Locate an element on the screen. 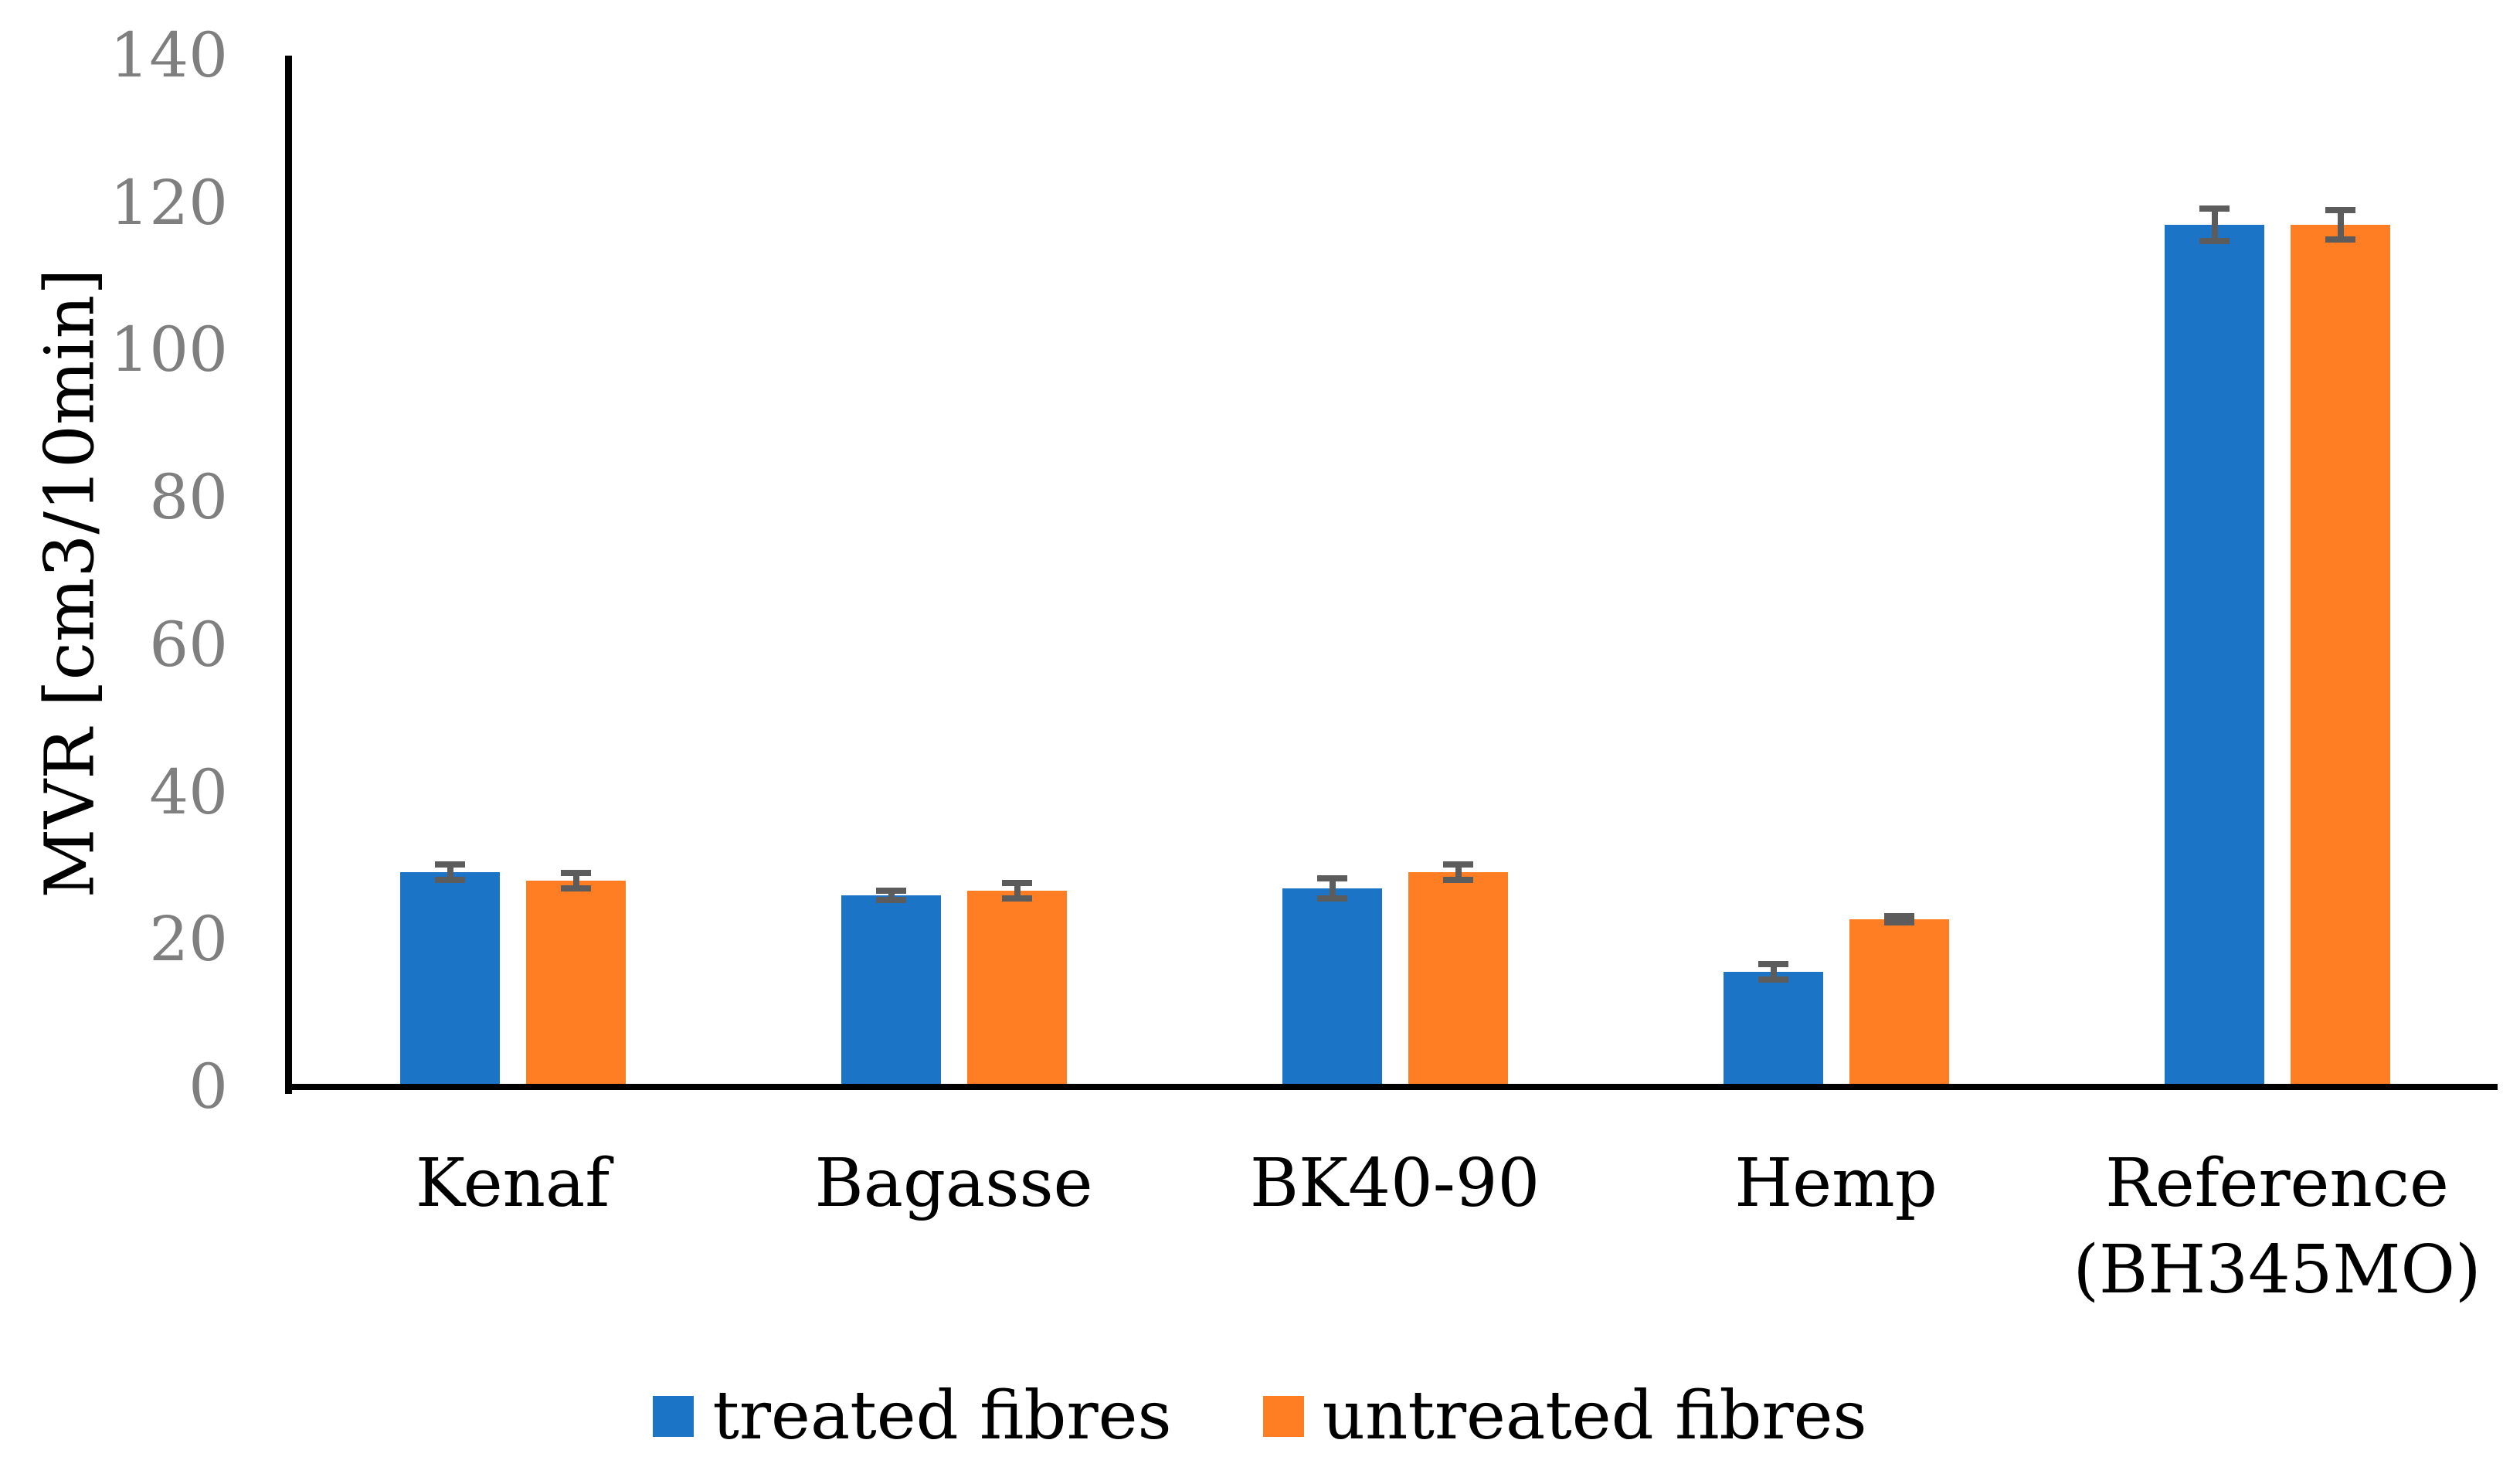 Image resolution: width=2520 pixels, height=1484 pixels. y-tick-label-60: 60 is located at coordinates (188, 645).